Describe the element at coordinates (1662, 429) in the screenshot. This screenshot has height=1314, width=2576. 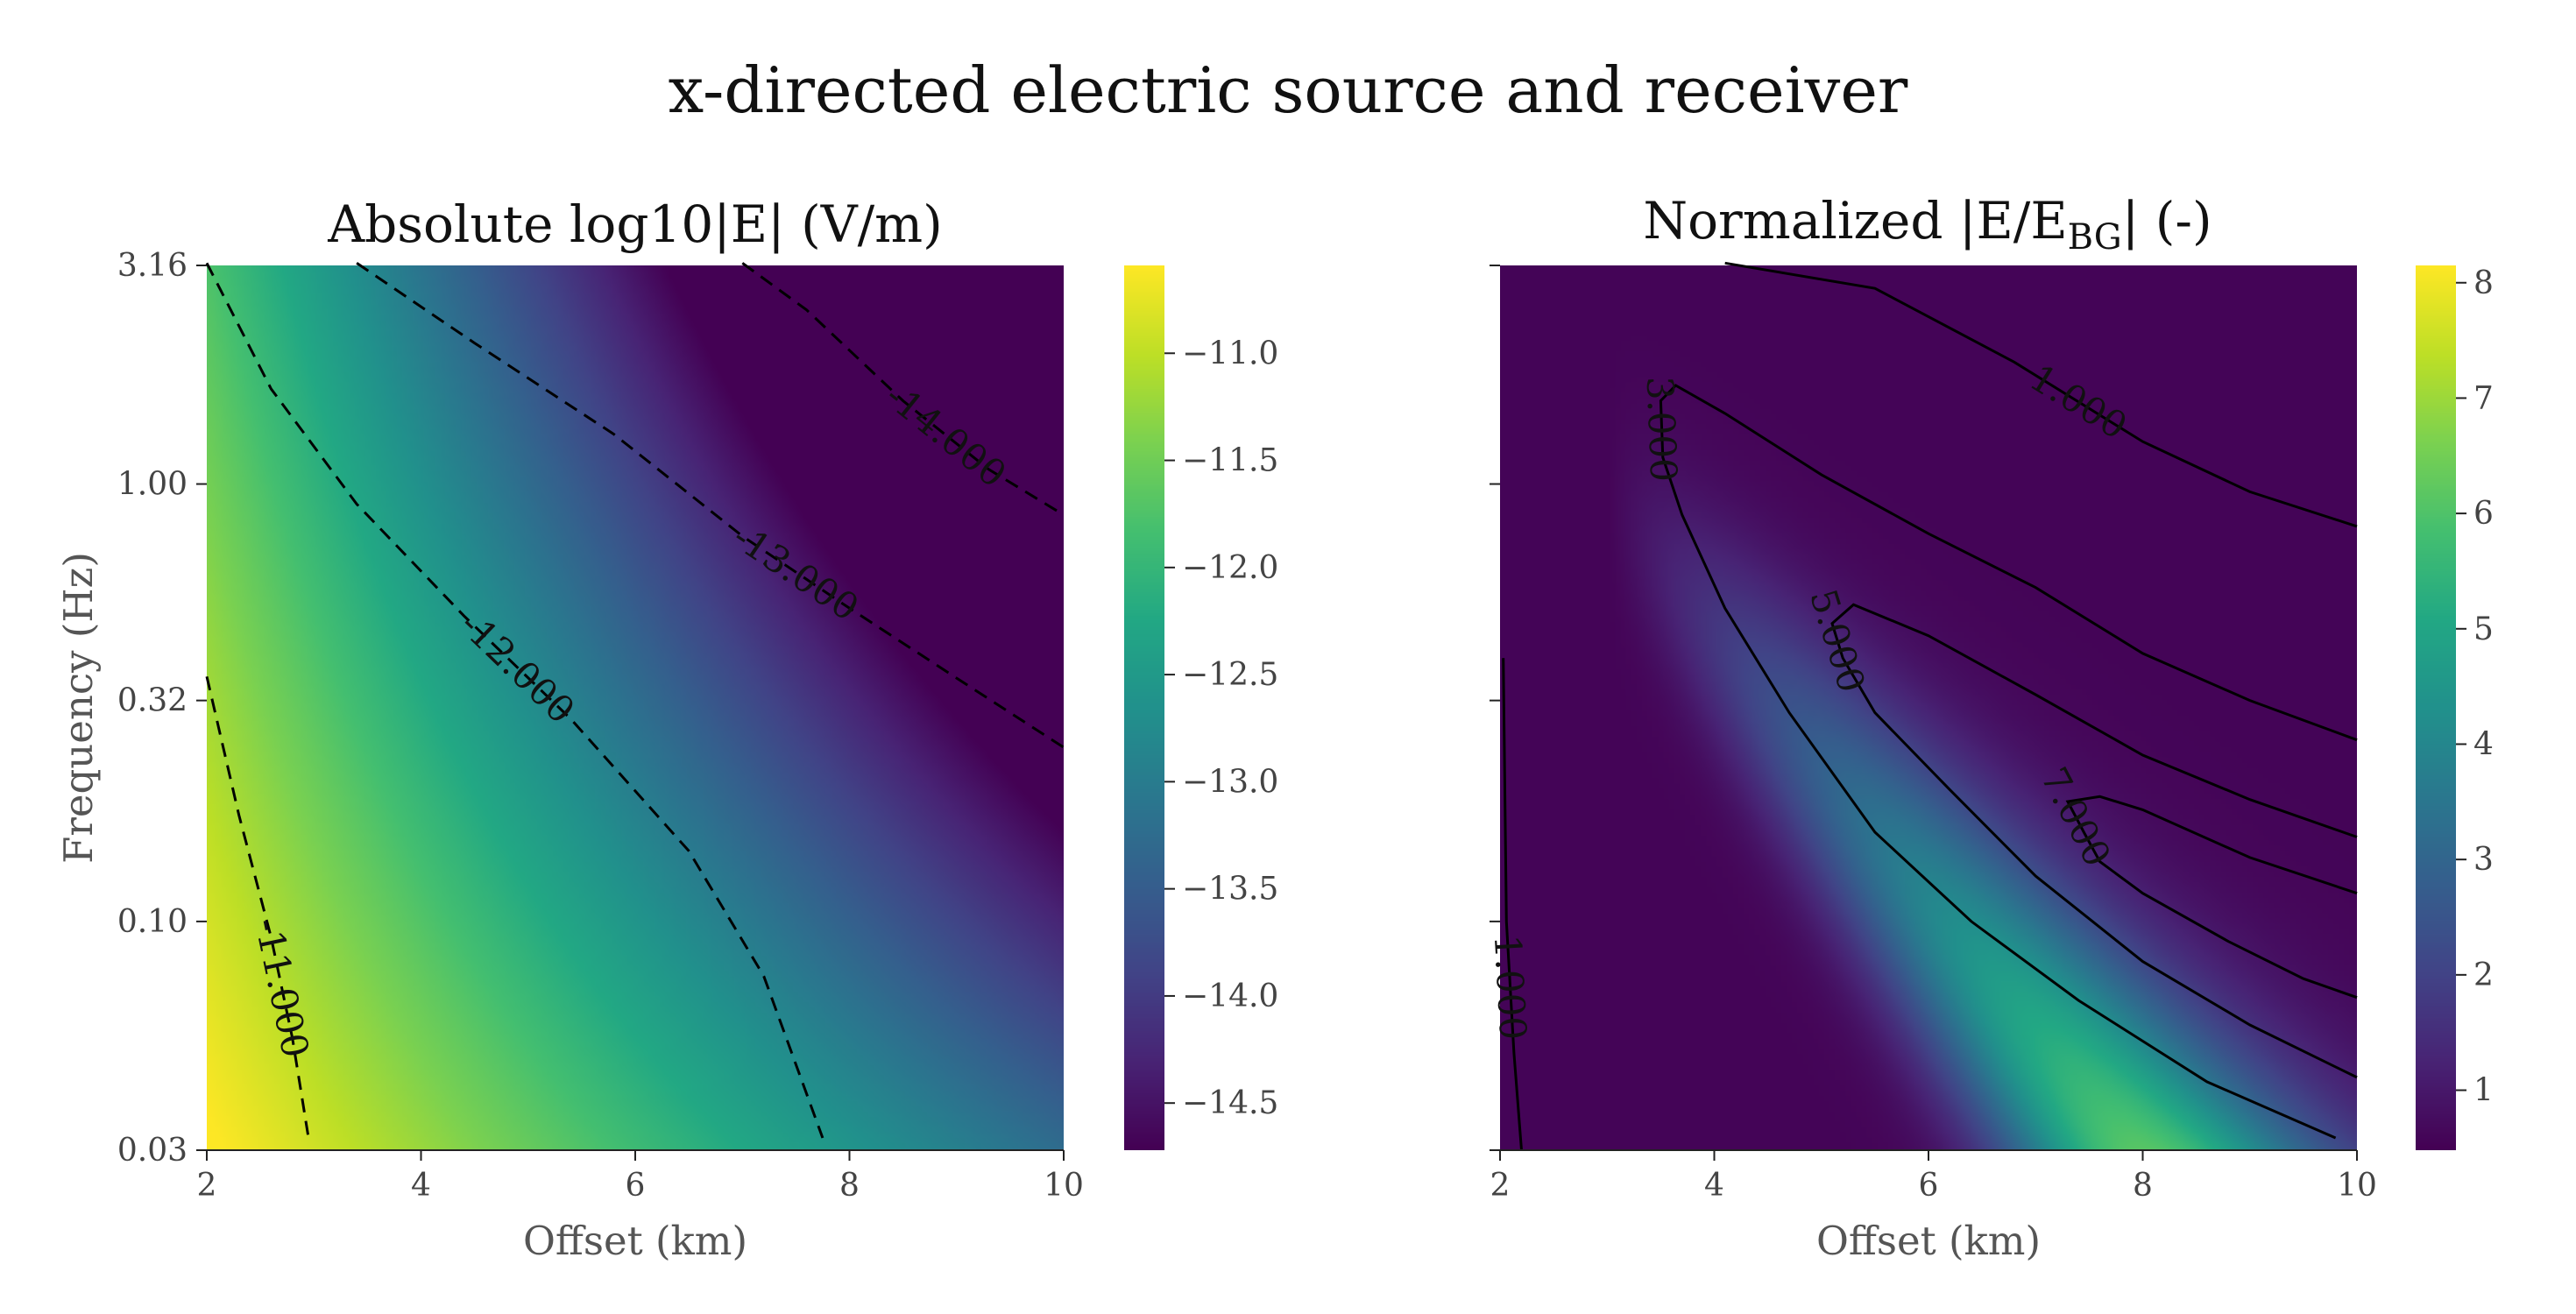
I see `contour-label: 3.000` at that location.